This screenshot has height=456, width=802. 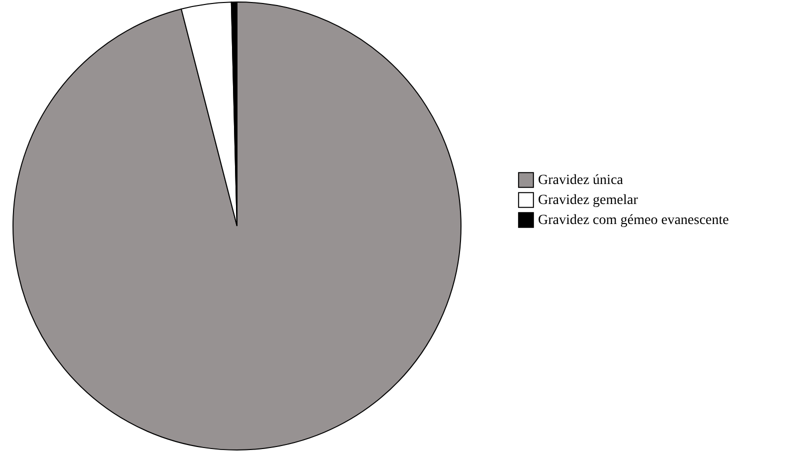 What do you see at coordinates (588, 200) in the screenshot?
I see `legend-label: Gravidez gemelar` at bounding box center [588, 200].